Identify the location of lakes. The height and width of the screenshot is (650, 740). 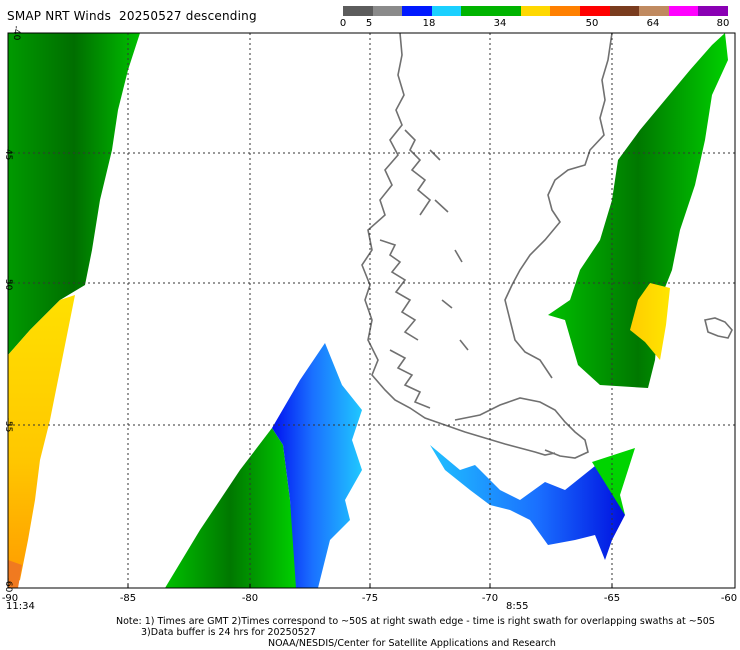
(449, 250).